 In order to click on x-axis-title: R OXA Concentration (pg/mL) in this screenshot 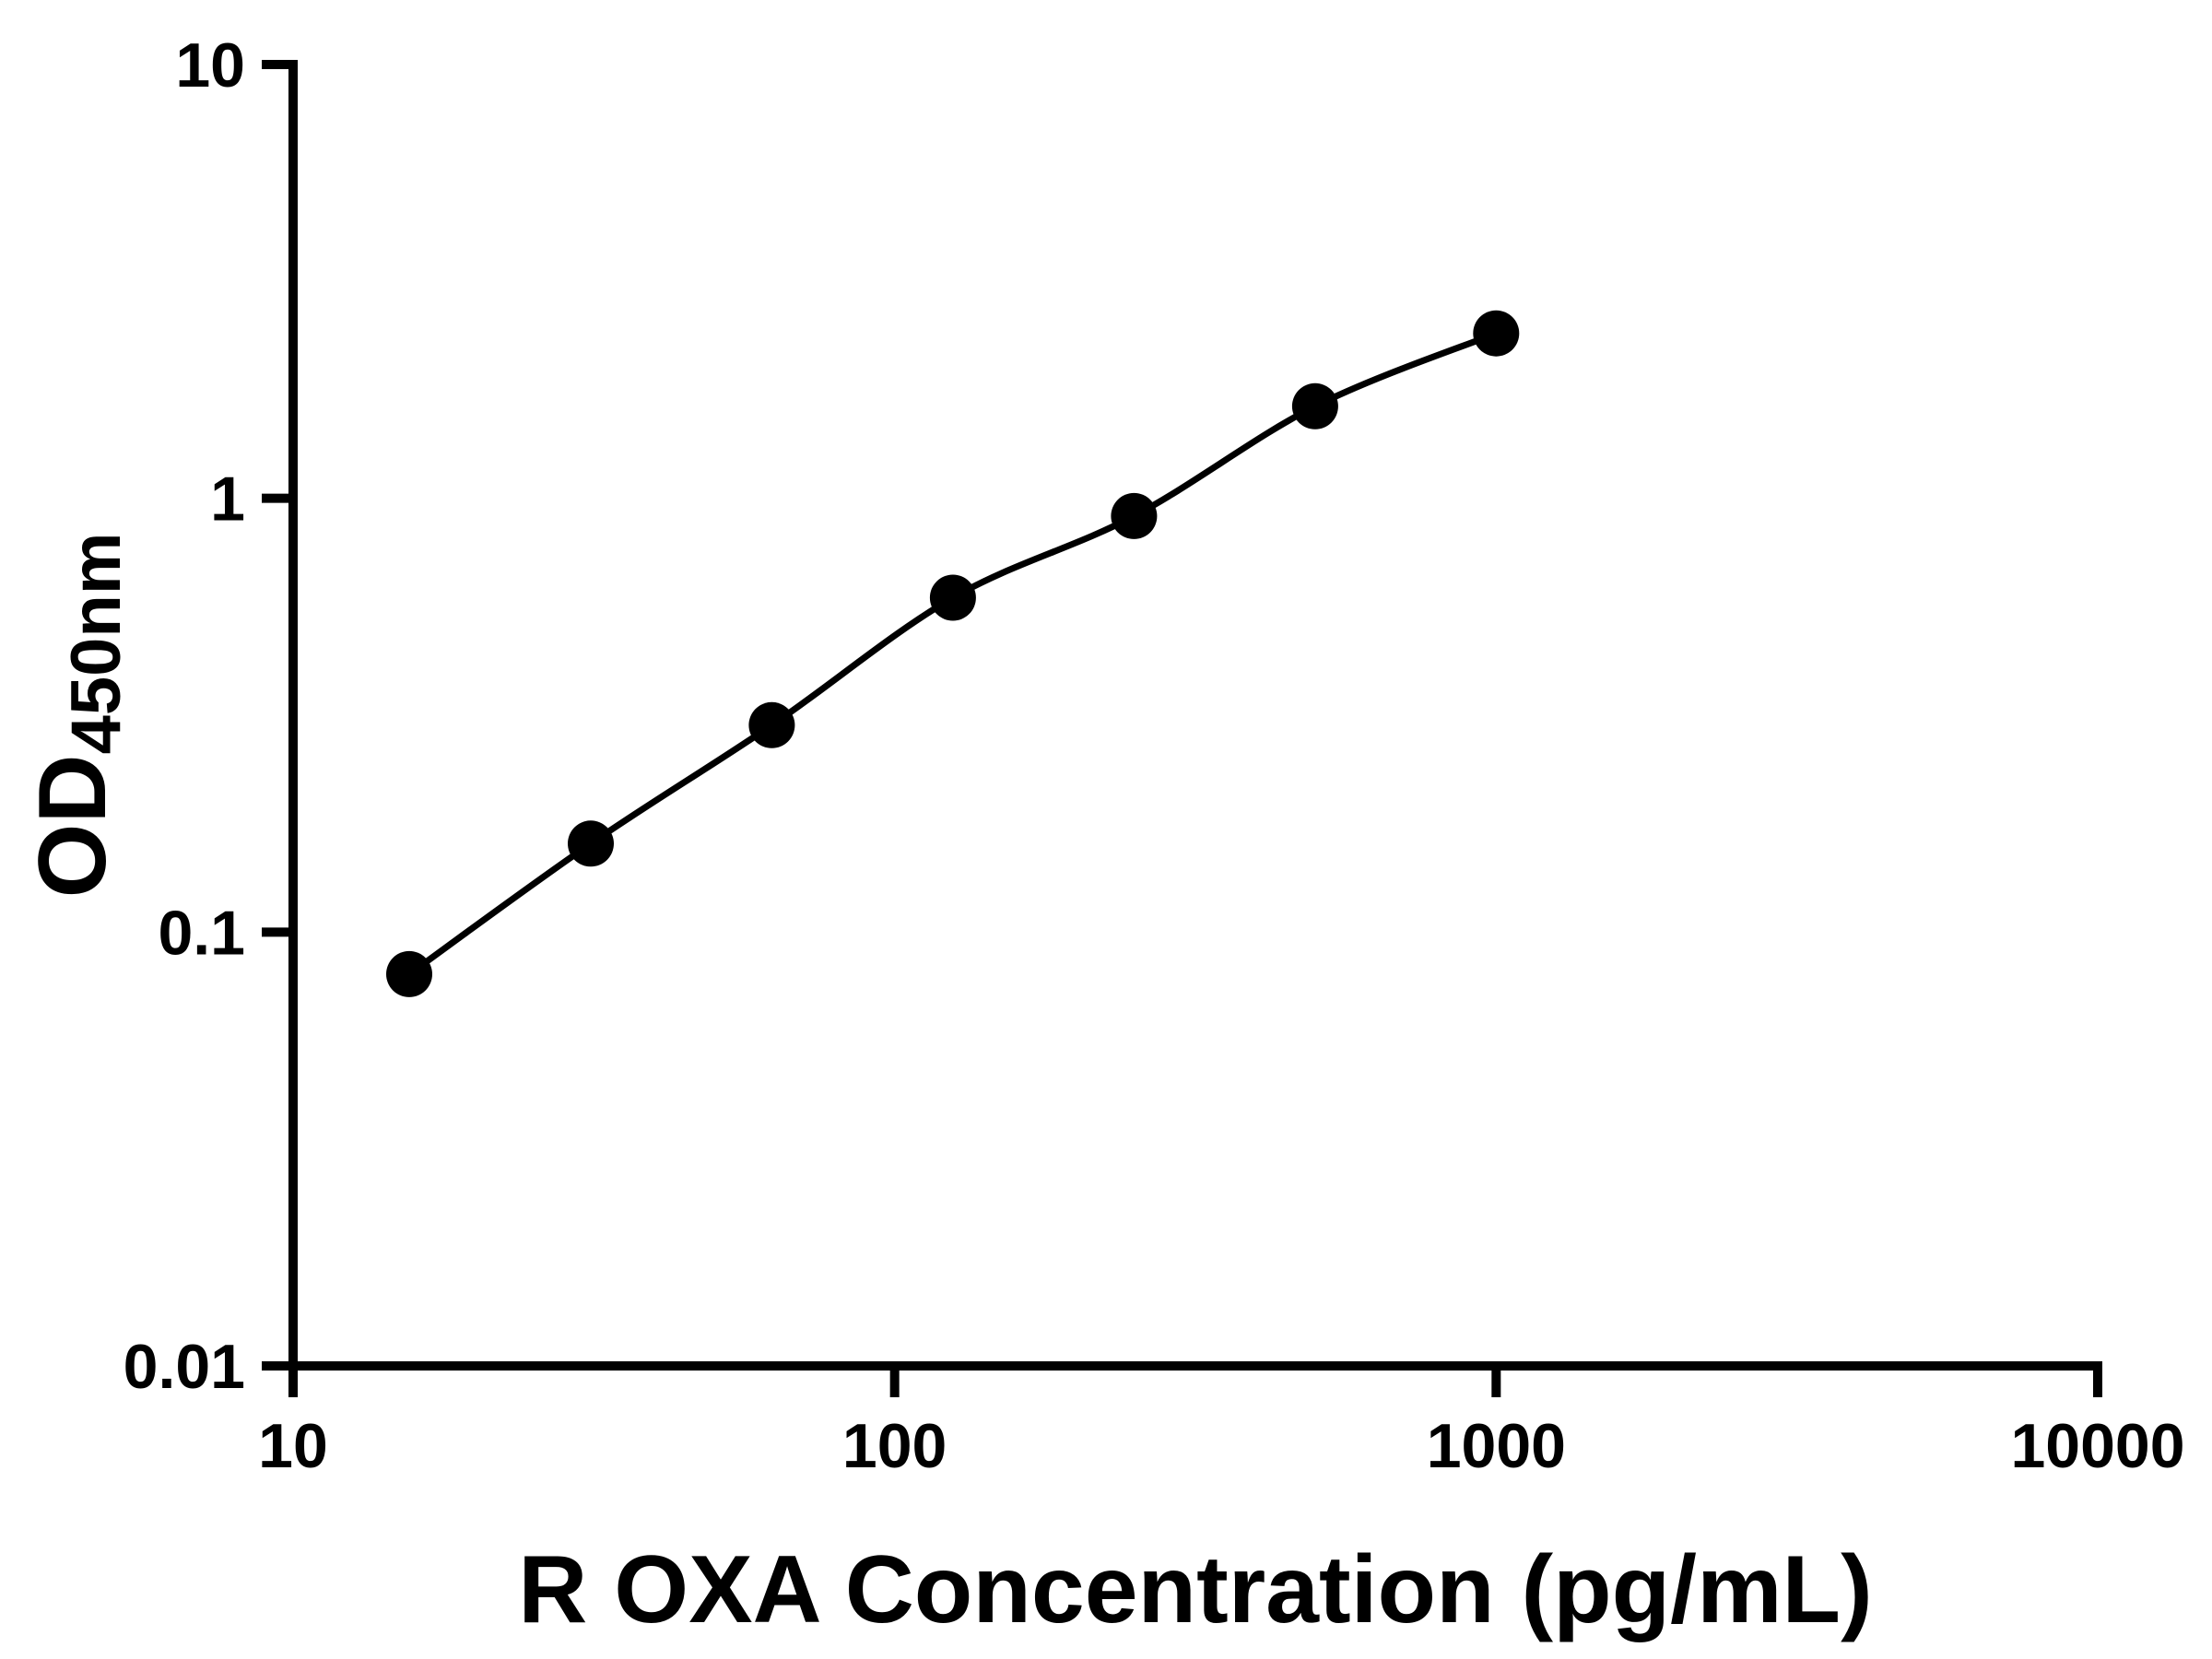, I will do `click(1195, 1589)`.